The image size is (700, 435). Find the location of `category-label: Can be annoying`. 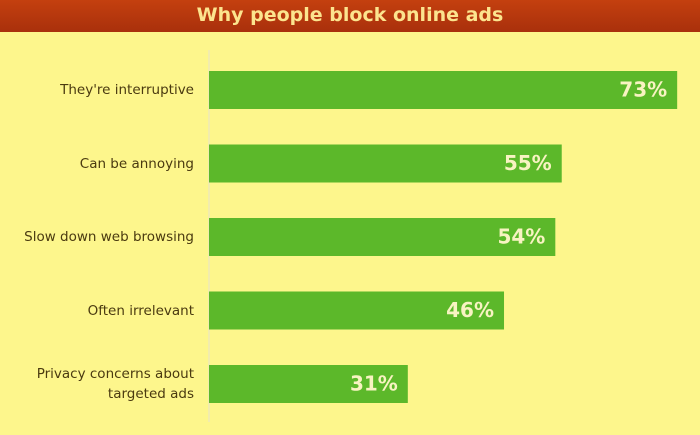

category-label: Can be annoying is located at coordinates (136, 163).